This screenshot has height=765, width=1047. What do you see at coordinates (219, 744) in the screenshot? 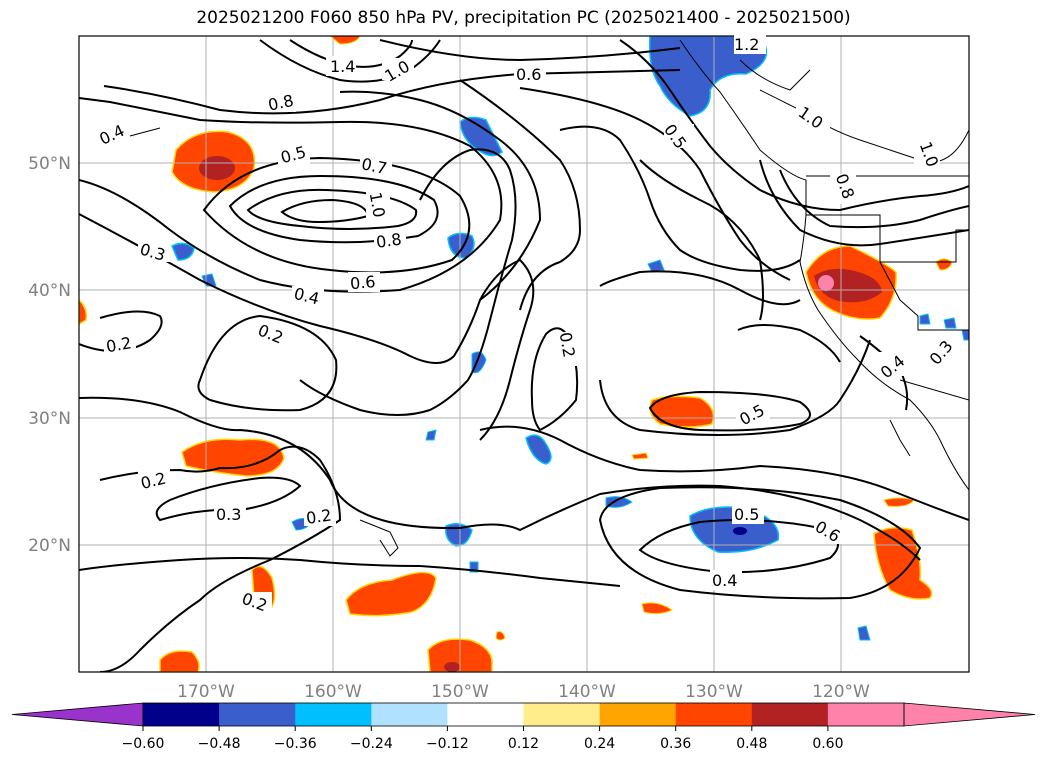
I see `colorbar-tick-label: −0.48` at bounding box center [219, 744].